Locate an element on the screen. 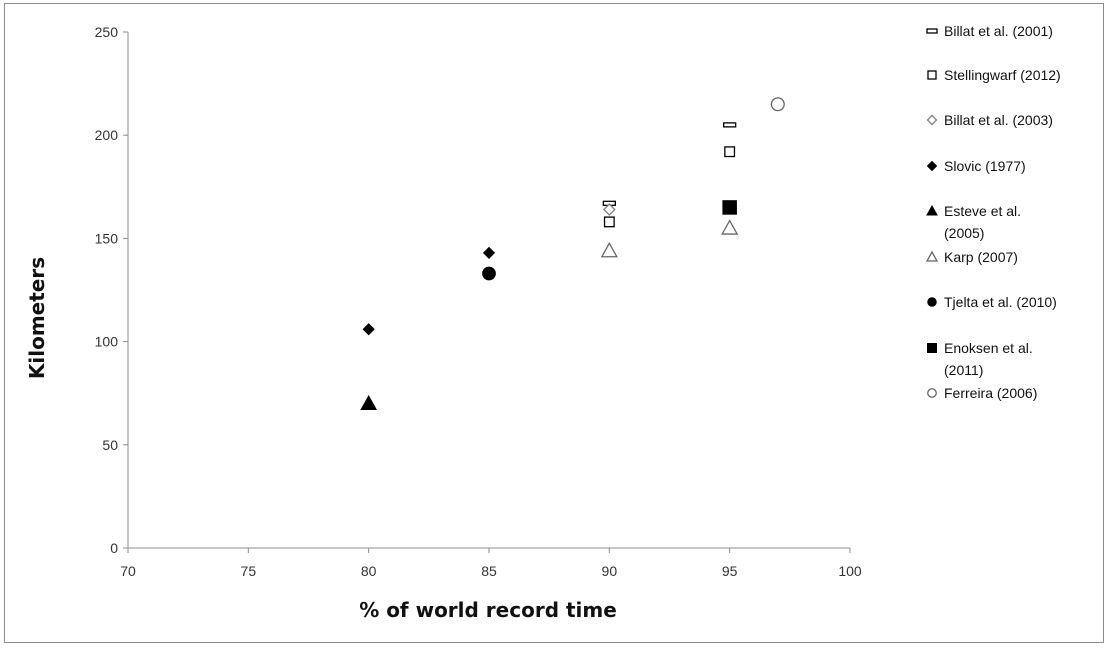 This screenshot has width=1111, height=650. legend-item: Tjelta et al. (2010) is located at coordinates (992, 302).